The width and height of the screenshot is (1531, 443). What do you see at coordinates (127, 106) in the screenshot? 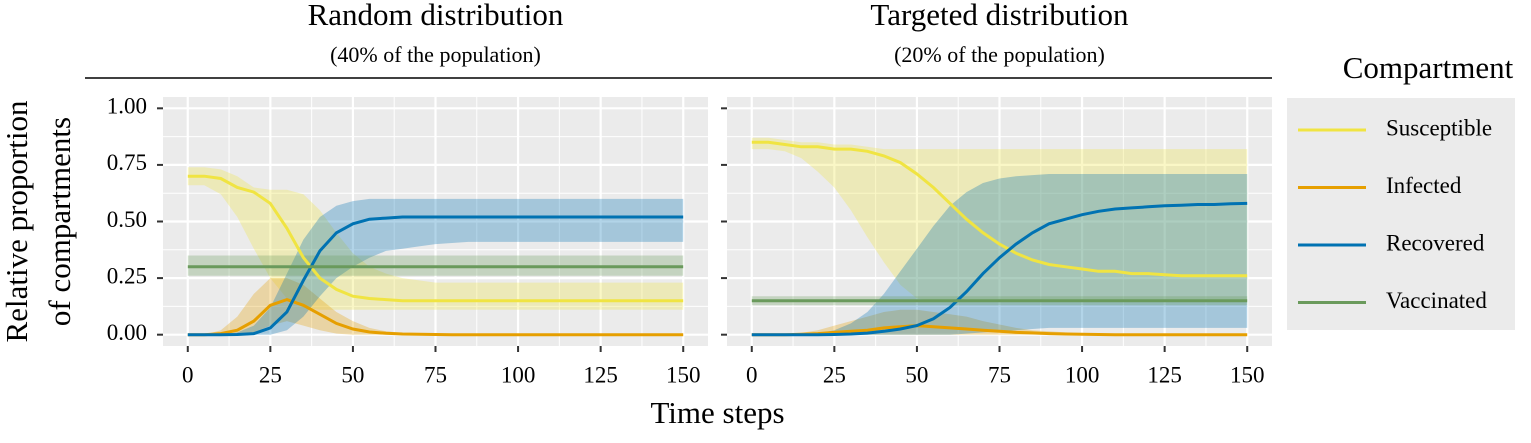
I see `y-tick-label: 1.00` at bounding box center [127, 106].